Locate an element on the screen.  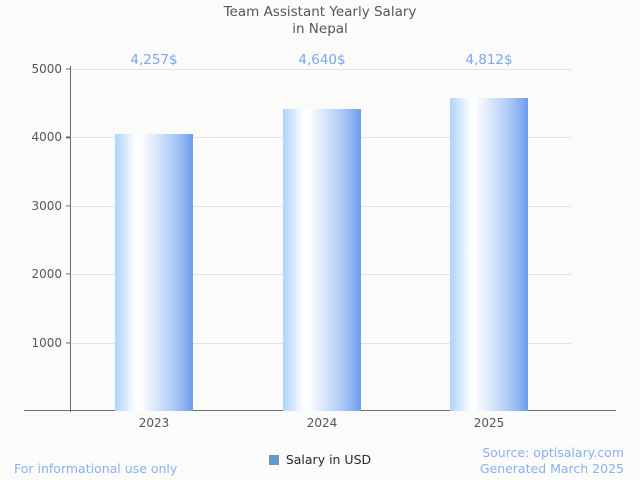
y-tick-label-1000: 1000 is located at coordinates (46, 342).